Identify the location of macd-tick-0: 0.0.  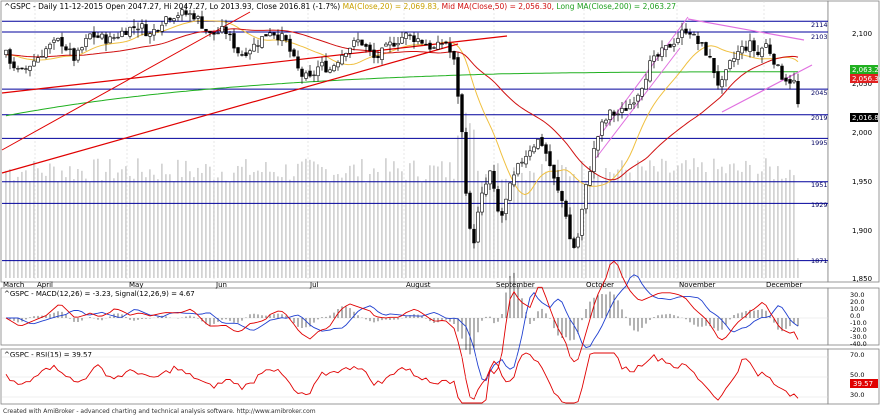
(855, 316).